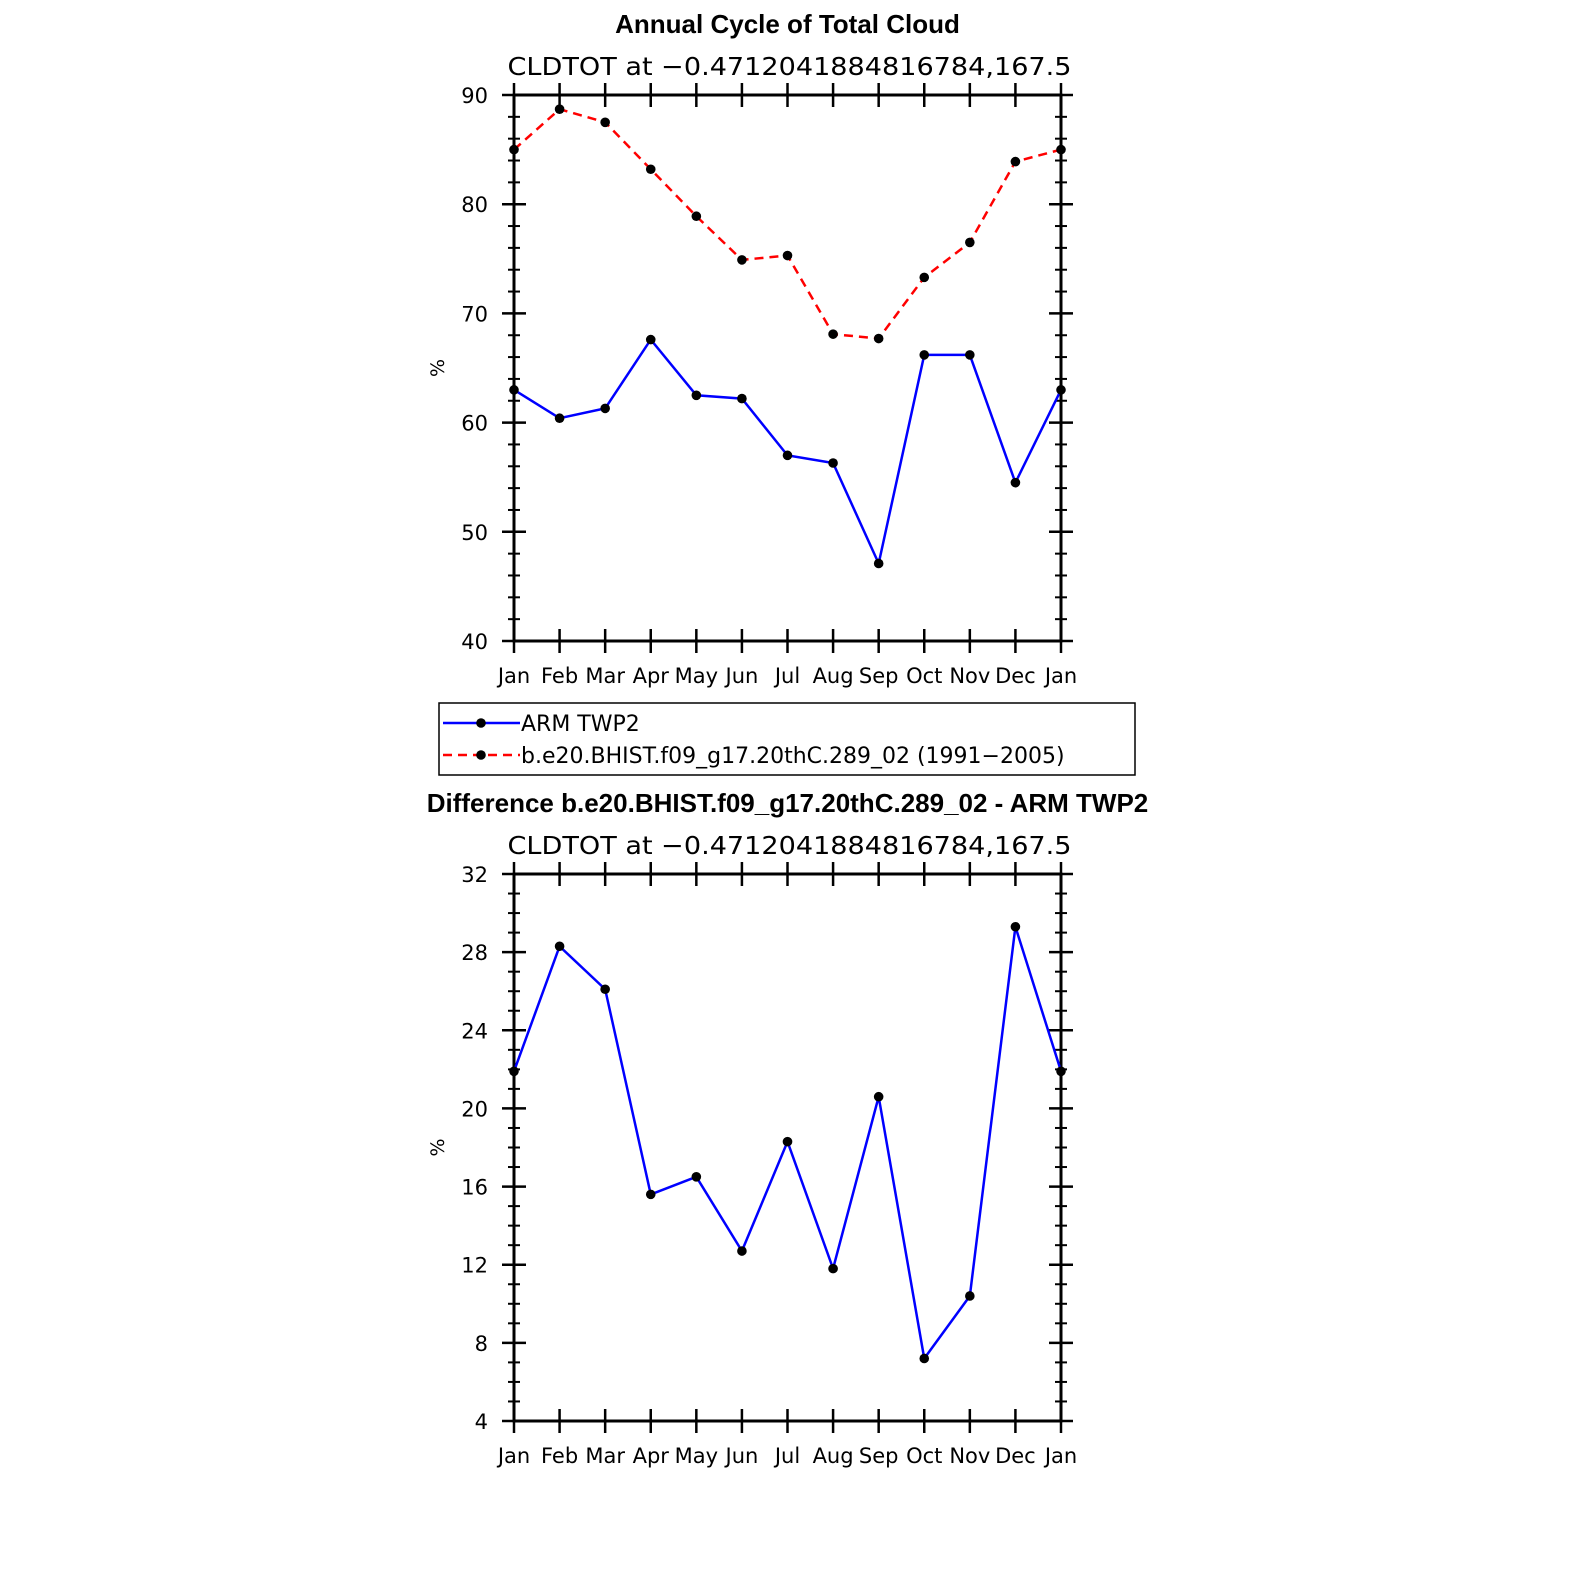  Describe the element at coordinates (474, 96) in the screenshot. I see `y-tick-label: 90` at that location.